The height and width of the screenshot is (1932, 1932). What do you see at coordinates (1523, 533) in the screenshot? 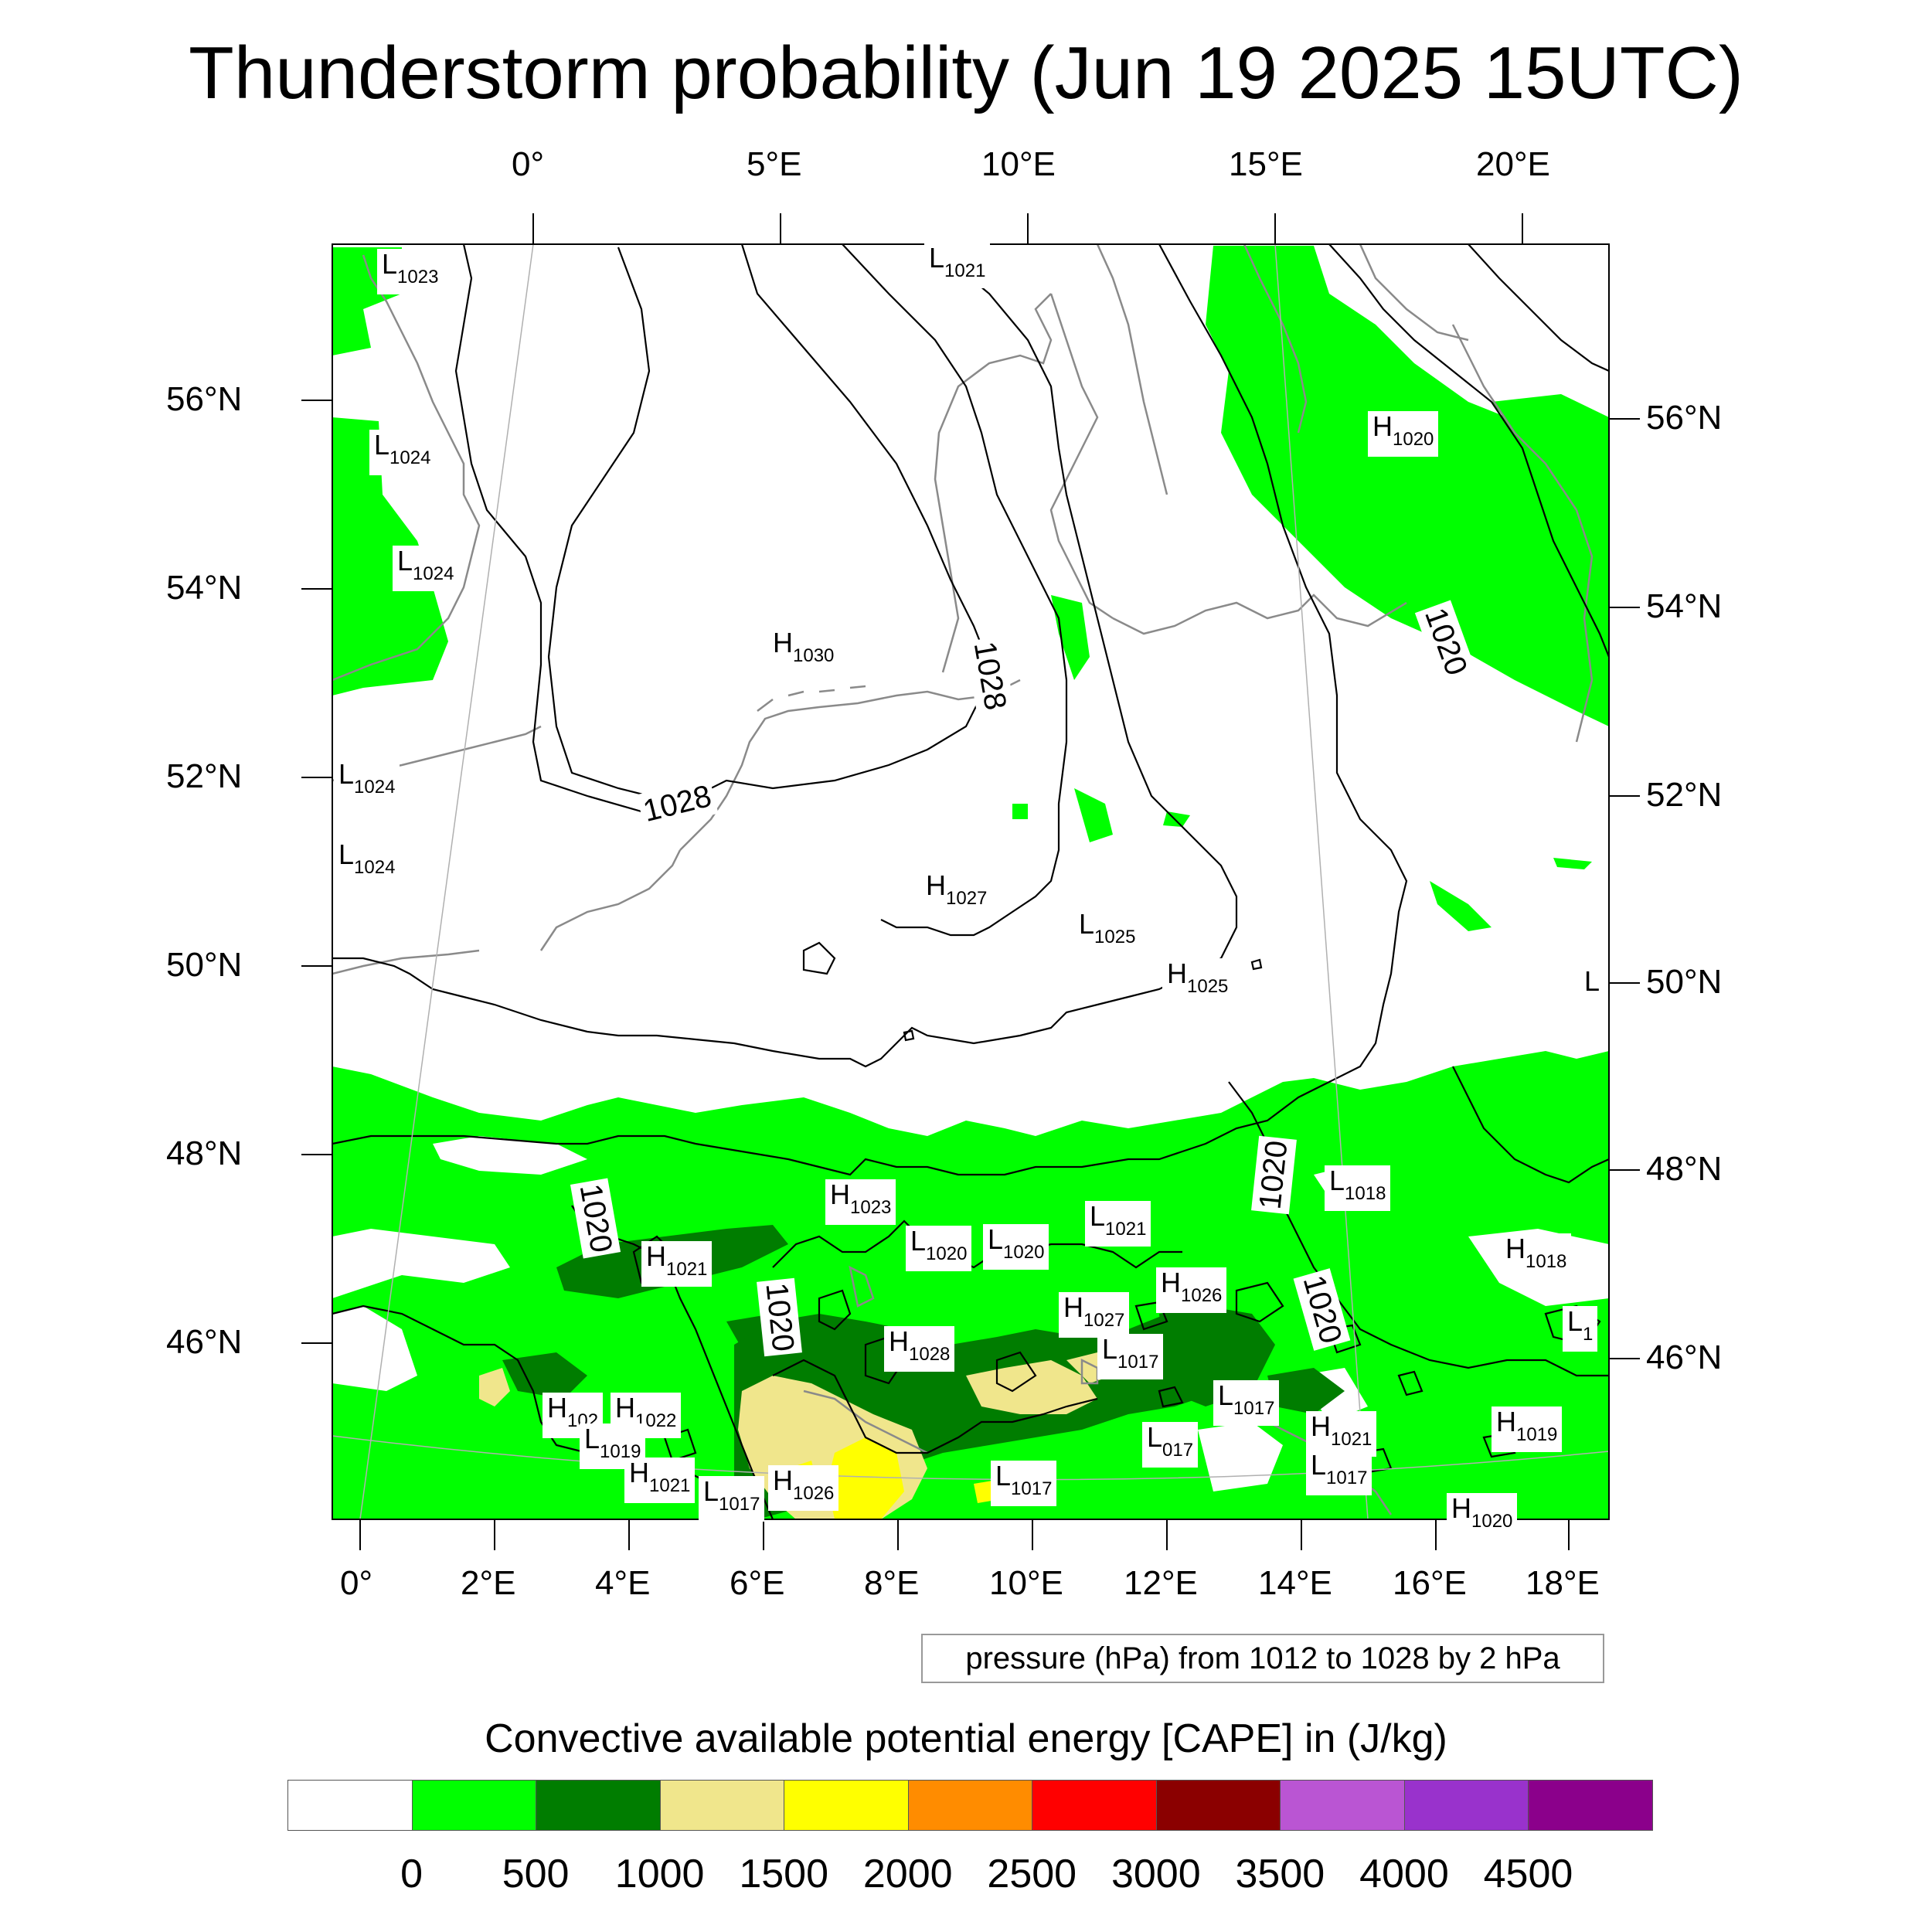
I see `coast-baltic-east` at bounding box center [1523, 533].